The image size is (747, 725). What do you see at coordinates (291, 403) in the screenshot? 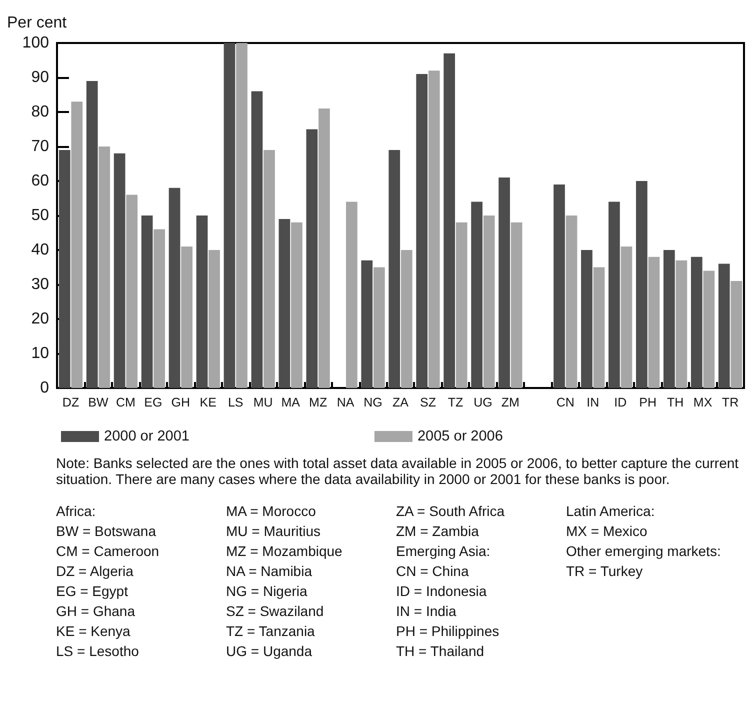
I see `x-tick-label: MA` at bounding box center [291, 403].